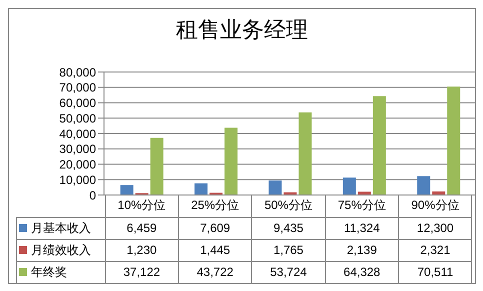  I want to click on data-label: 37,122, so click(141, 272).